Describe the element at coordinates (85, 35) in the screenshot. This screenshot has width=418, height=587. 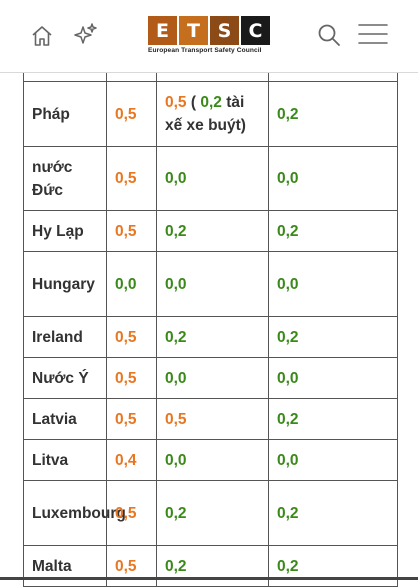
I see `sparkle-icon` at that location.